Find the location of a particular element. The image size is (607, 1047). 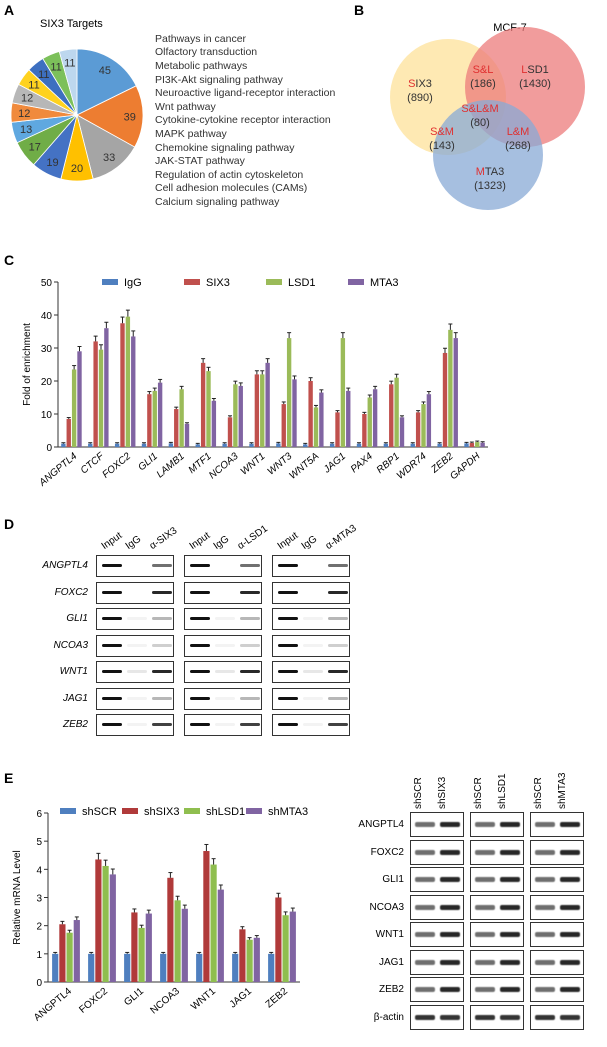

legend-label: JAK-STAT pathway is located at coordinates (200, 161).